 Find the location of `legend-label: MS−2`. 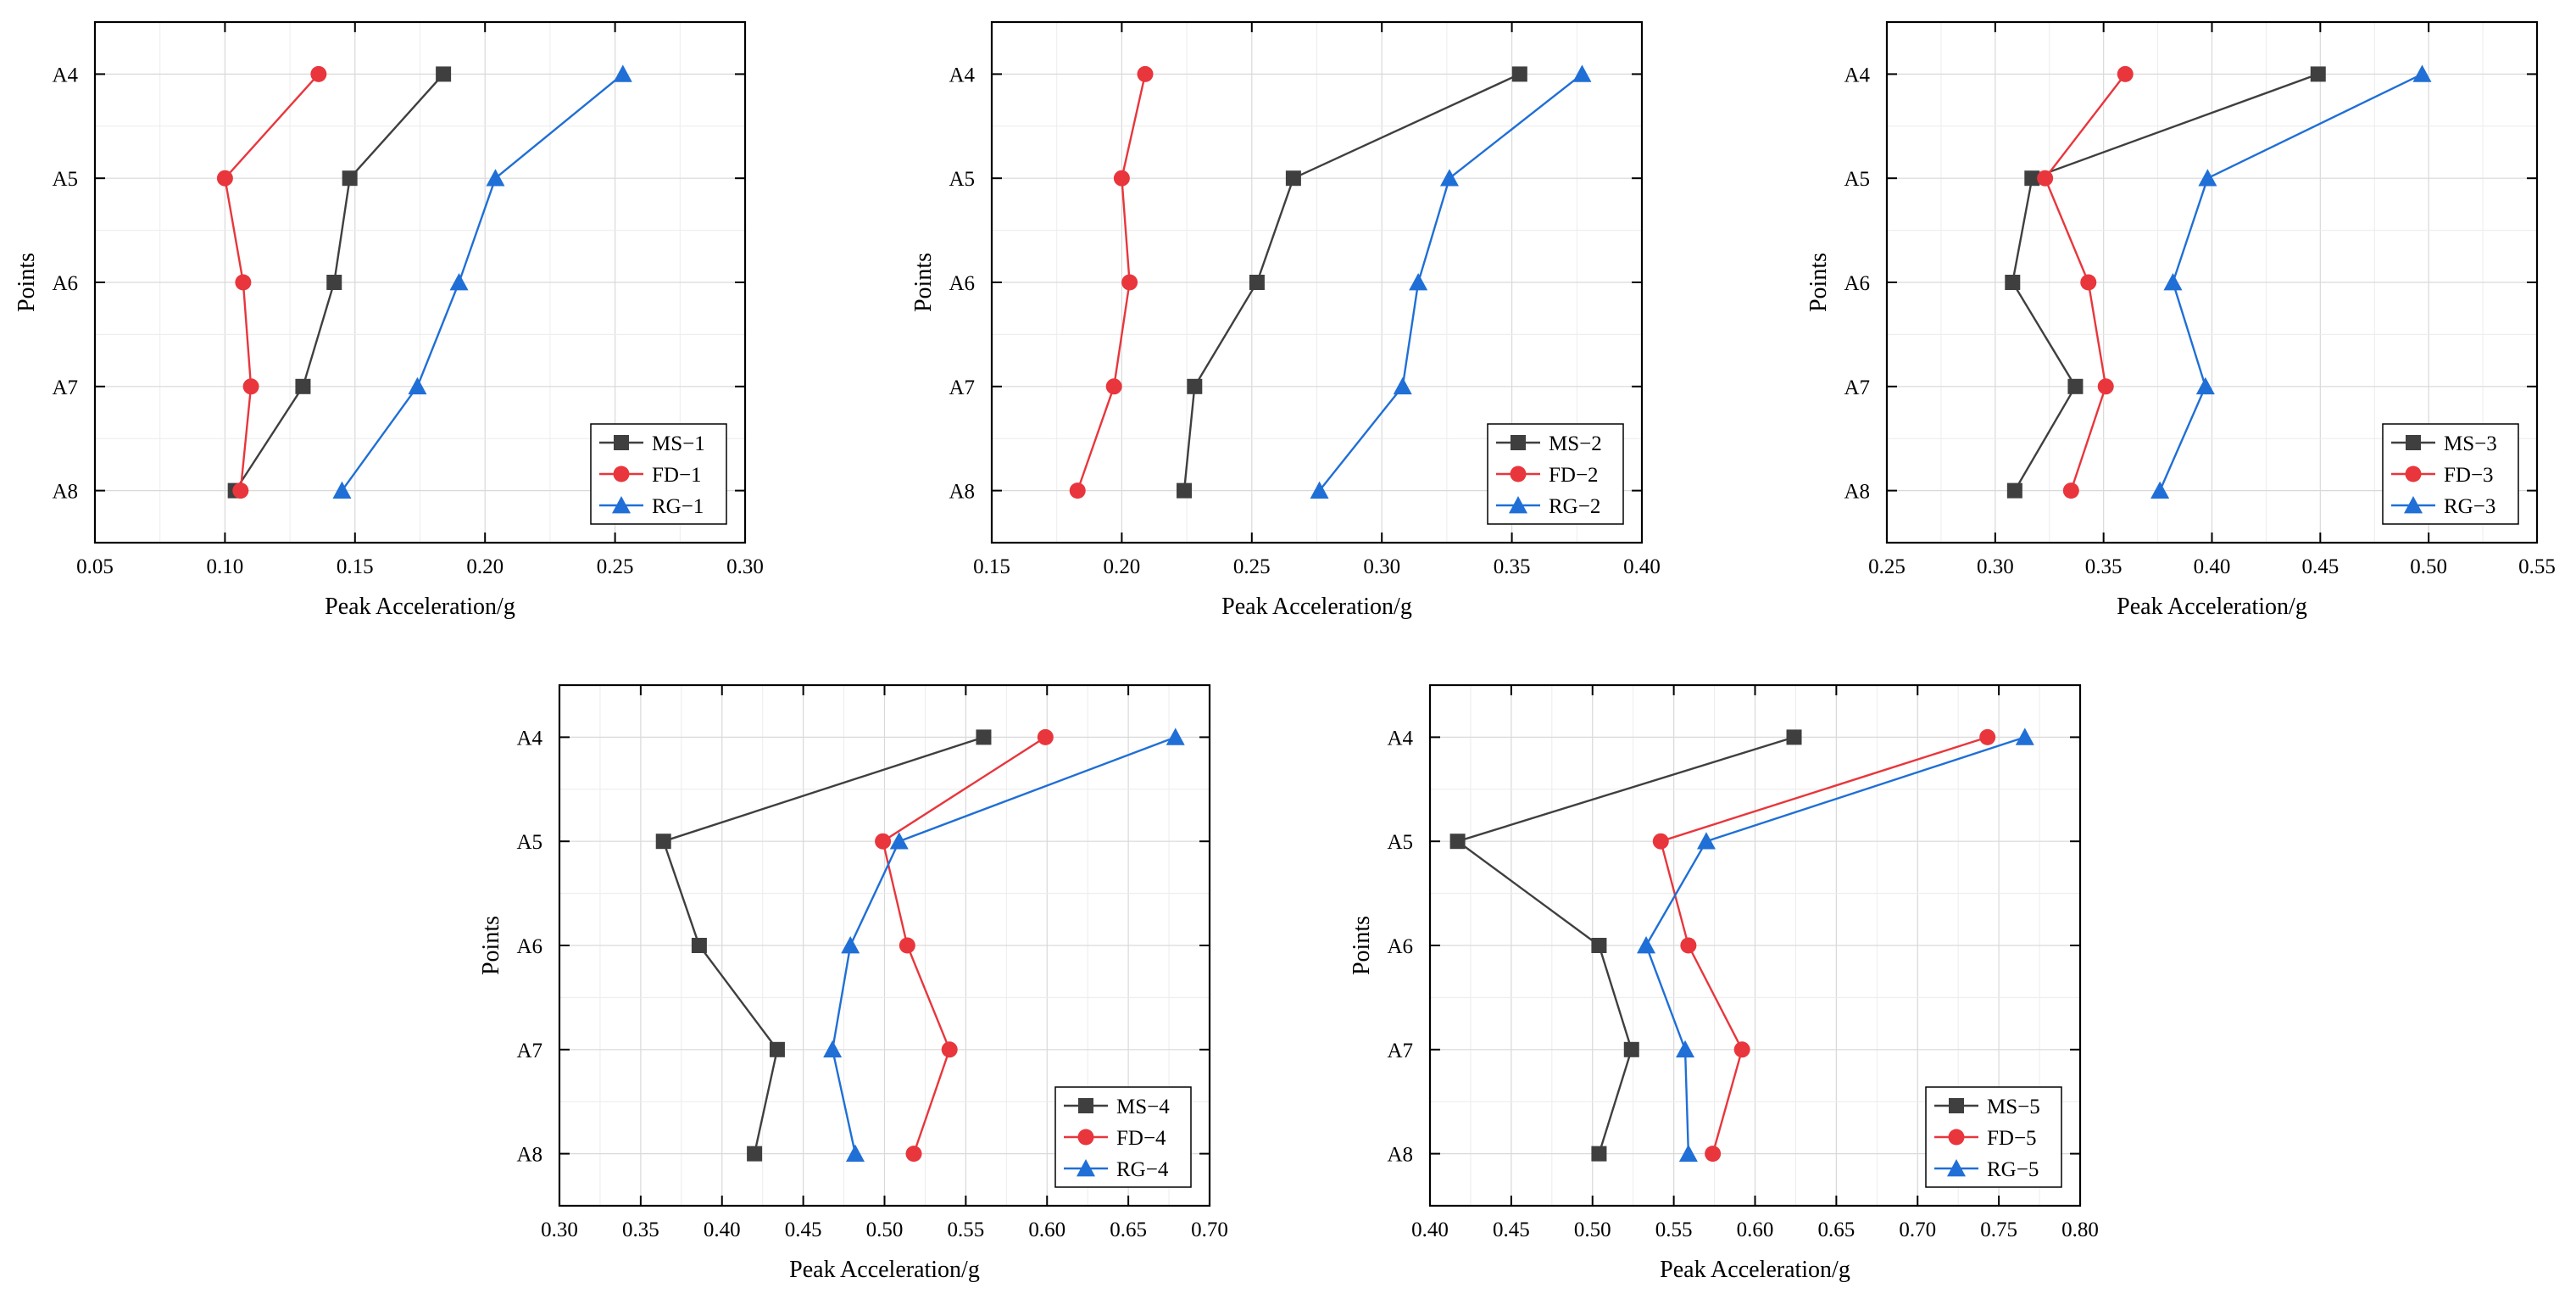

legend-label: MS−2 is located at coordinates (1575, 444).